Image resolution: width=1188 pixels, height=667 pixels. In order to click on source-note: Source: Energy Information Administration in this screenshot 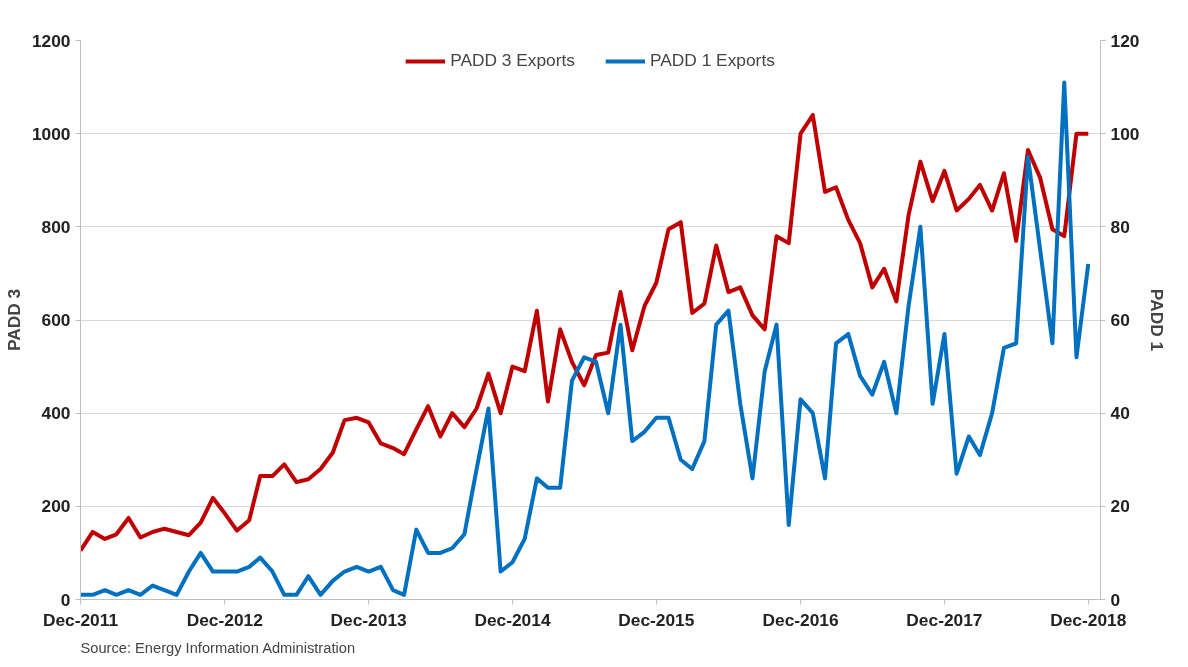, I will do `click(218, 647)`.